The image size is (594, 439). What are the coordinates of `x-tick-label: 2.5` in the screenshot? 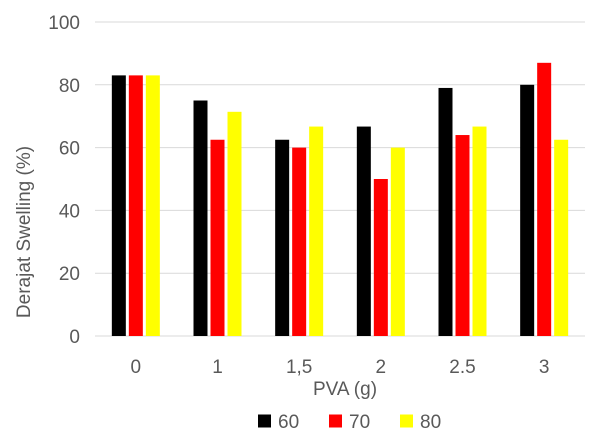 It's located at (462, 367).